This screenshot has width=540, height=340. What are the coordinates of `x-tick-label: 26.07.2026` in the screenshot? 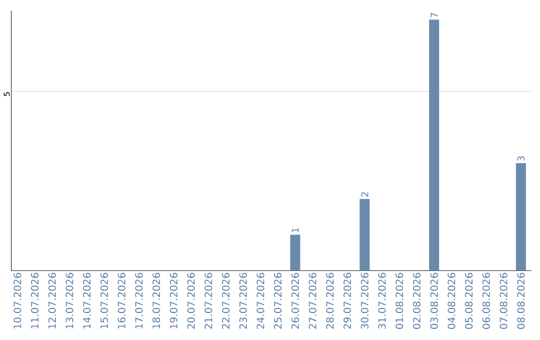 It's located at (295, 300).